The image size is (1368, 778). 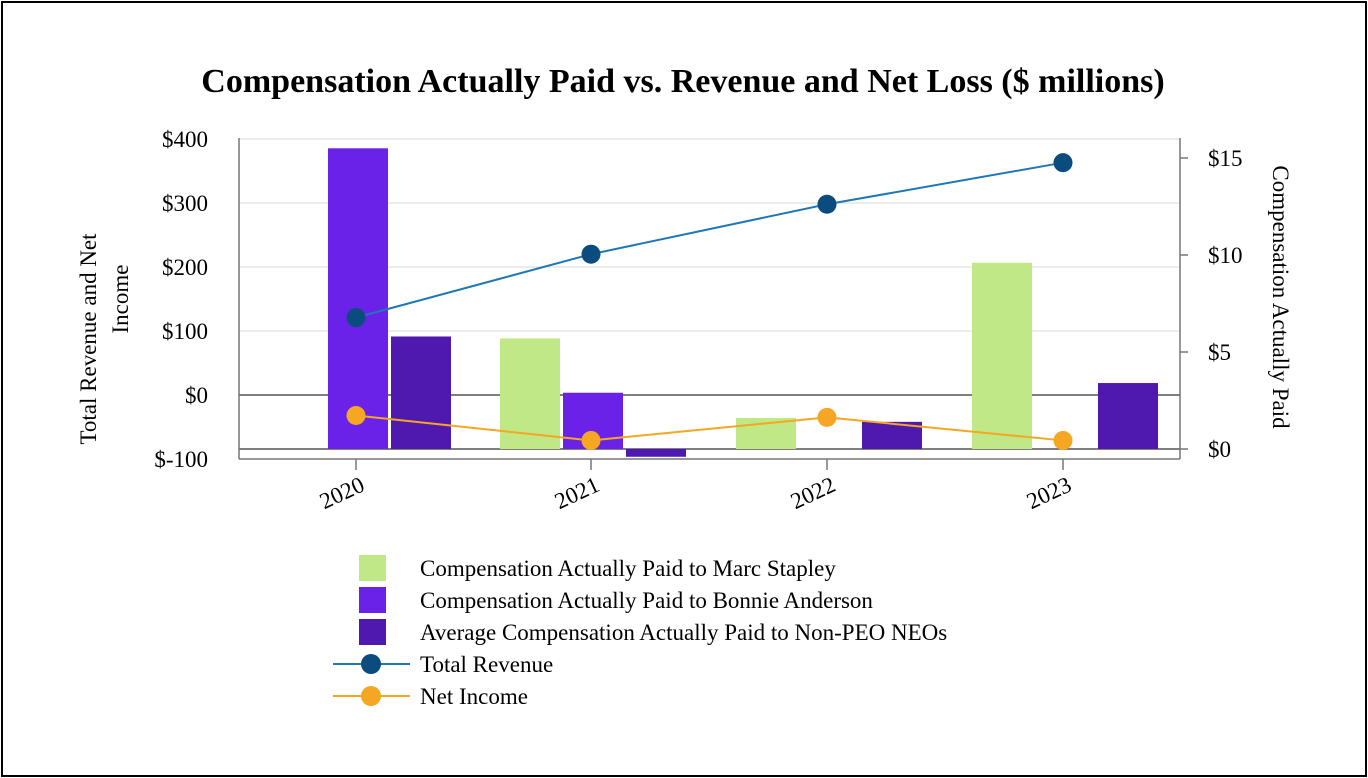 I want to click on left-tick-label: $200, so click(x=185, y=267).